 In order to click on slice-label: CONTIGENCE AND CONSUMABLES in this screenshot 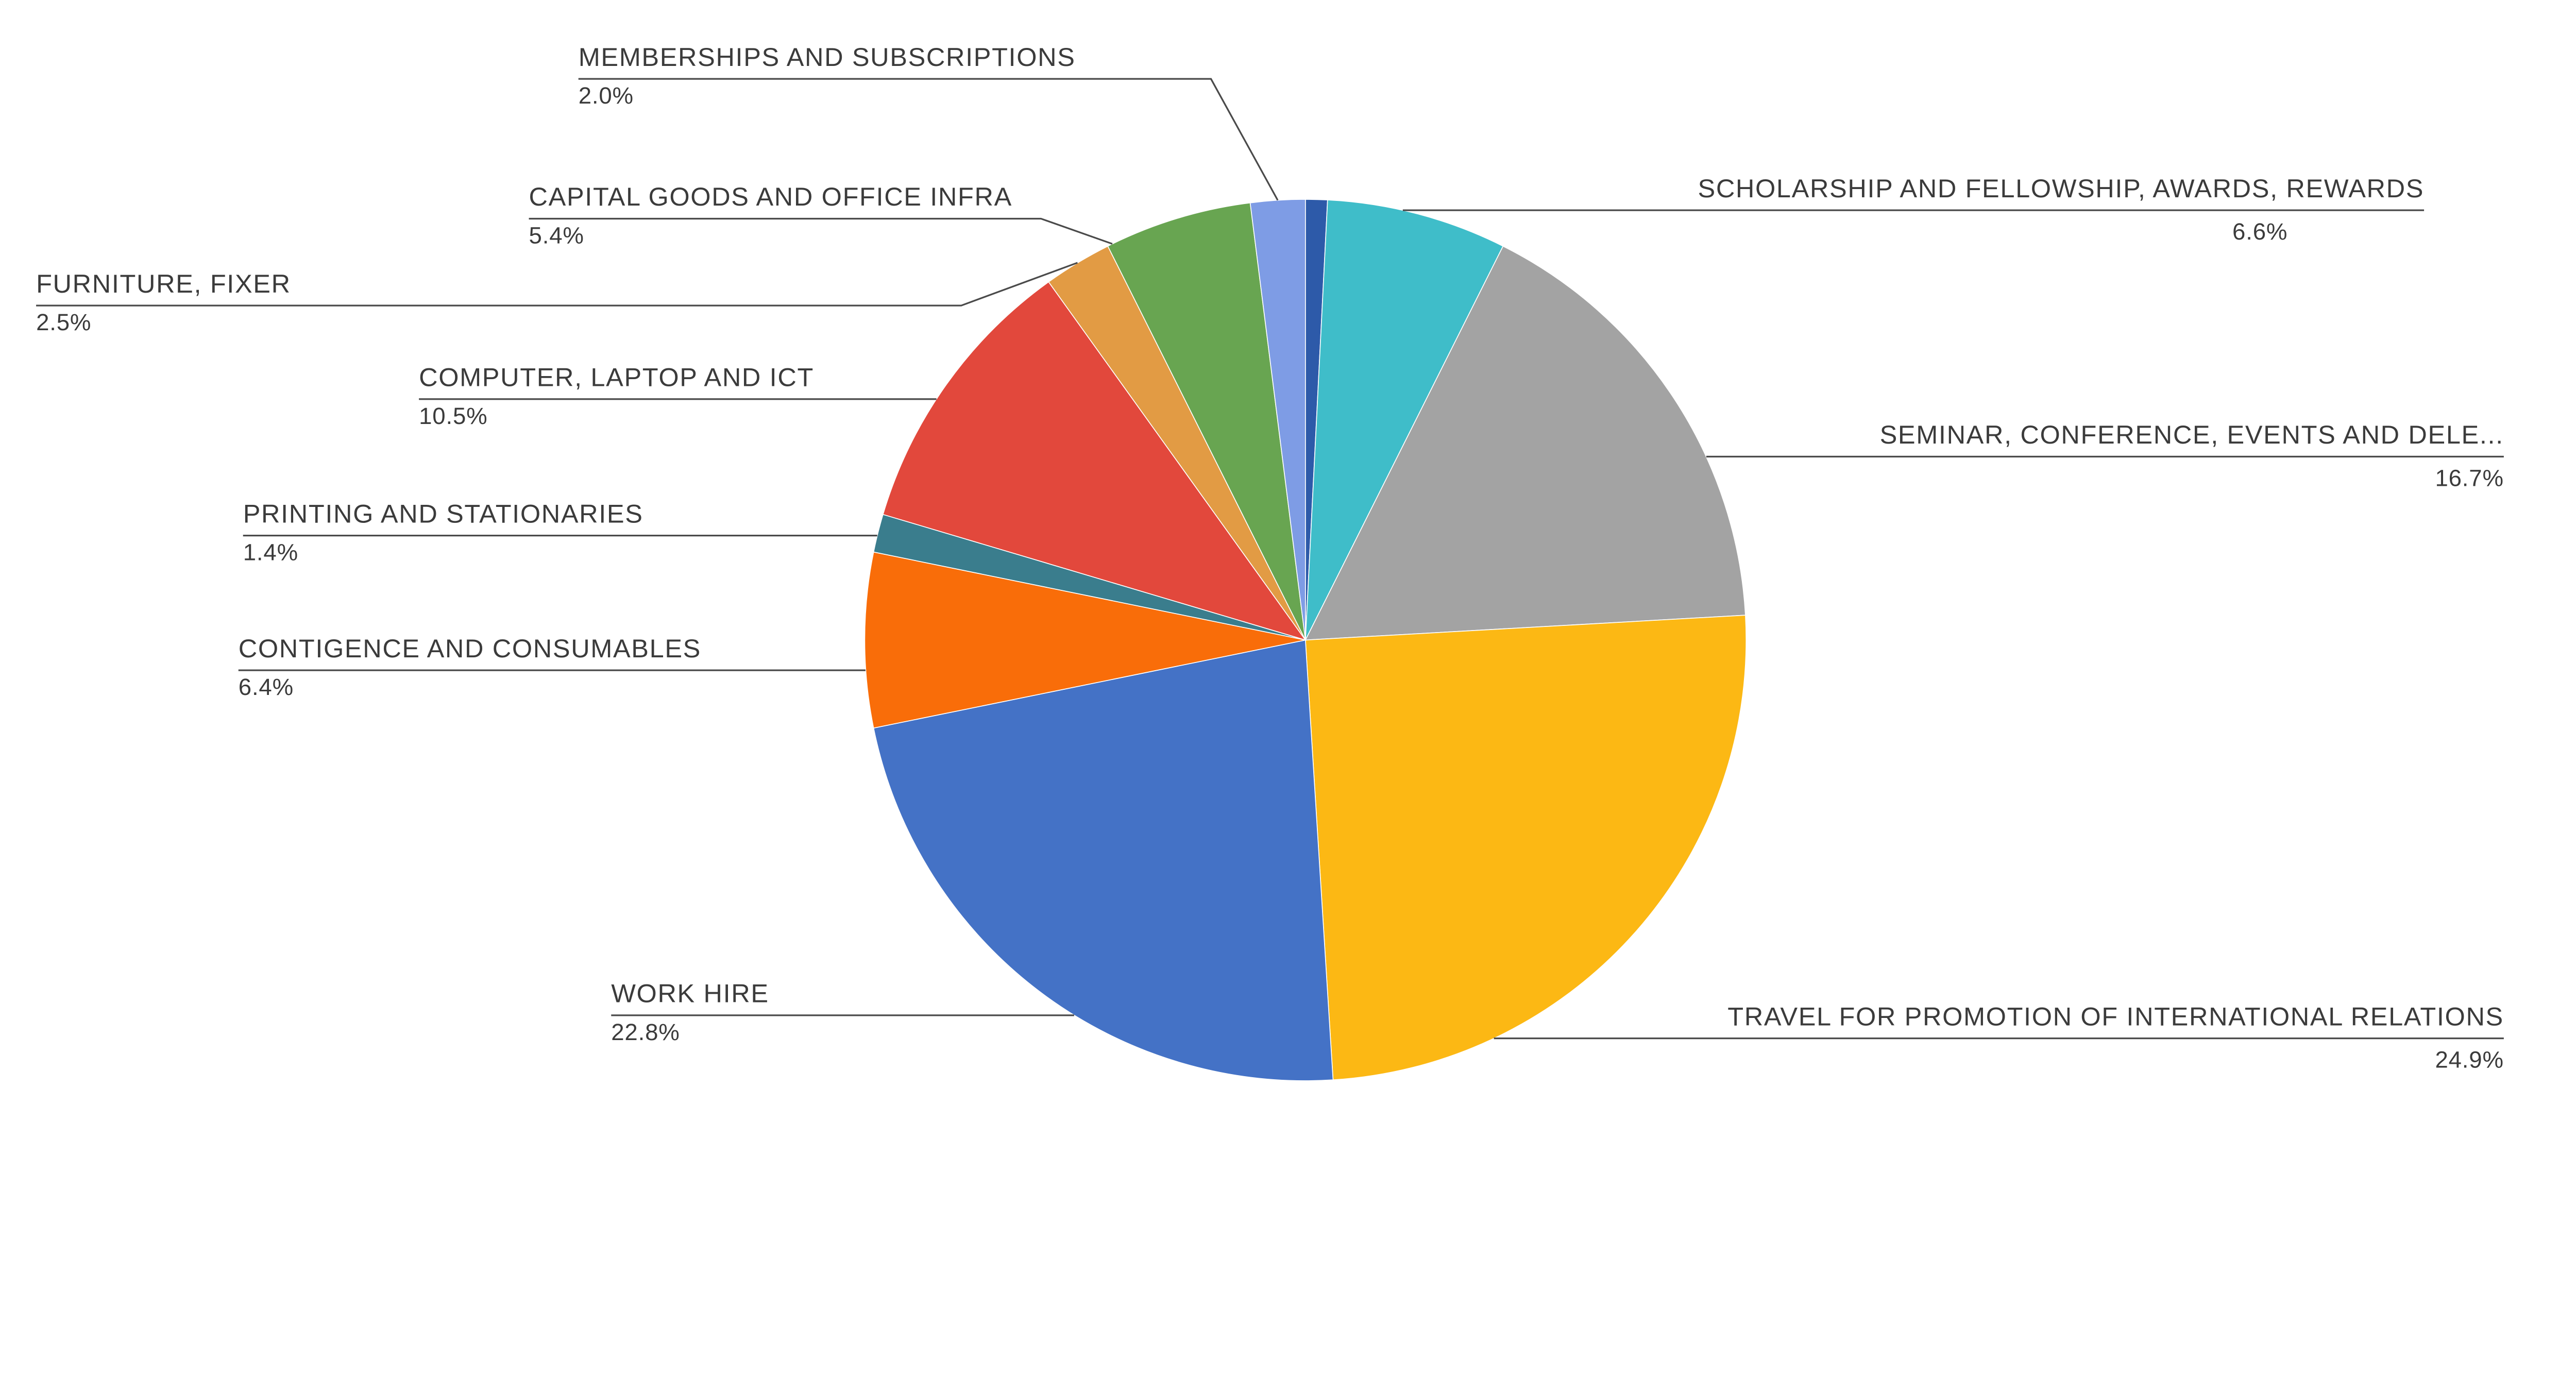, I will do `click(470, 648)`.